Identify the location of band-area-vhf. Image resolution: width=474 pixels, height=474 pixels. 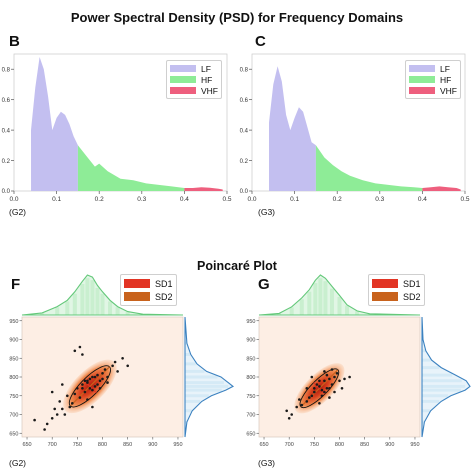
(441, 188).